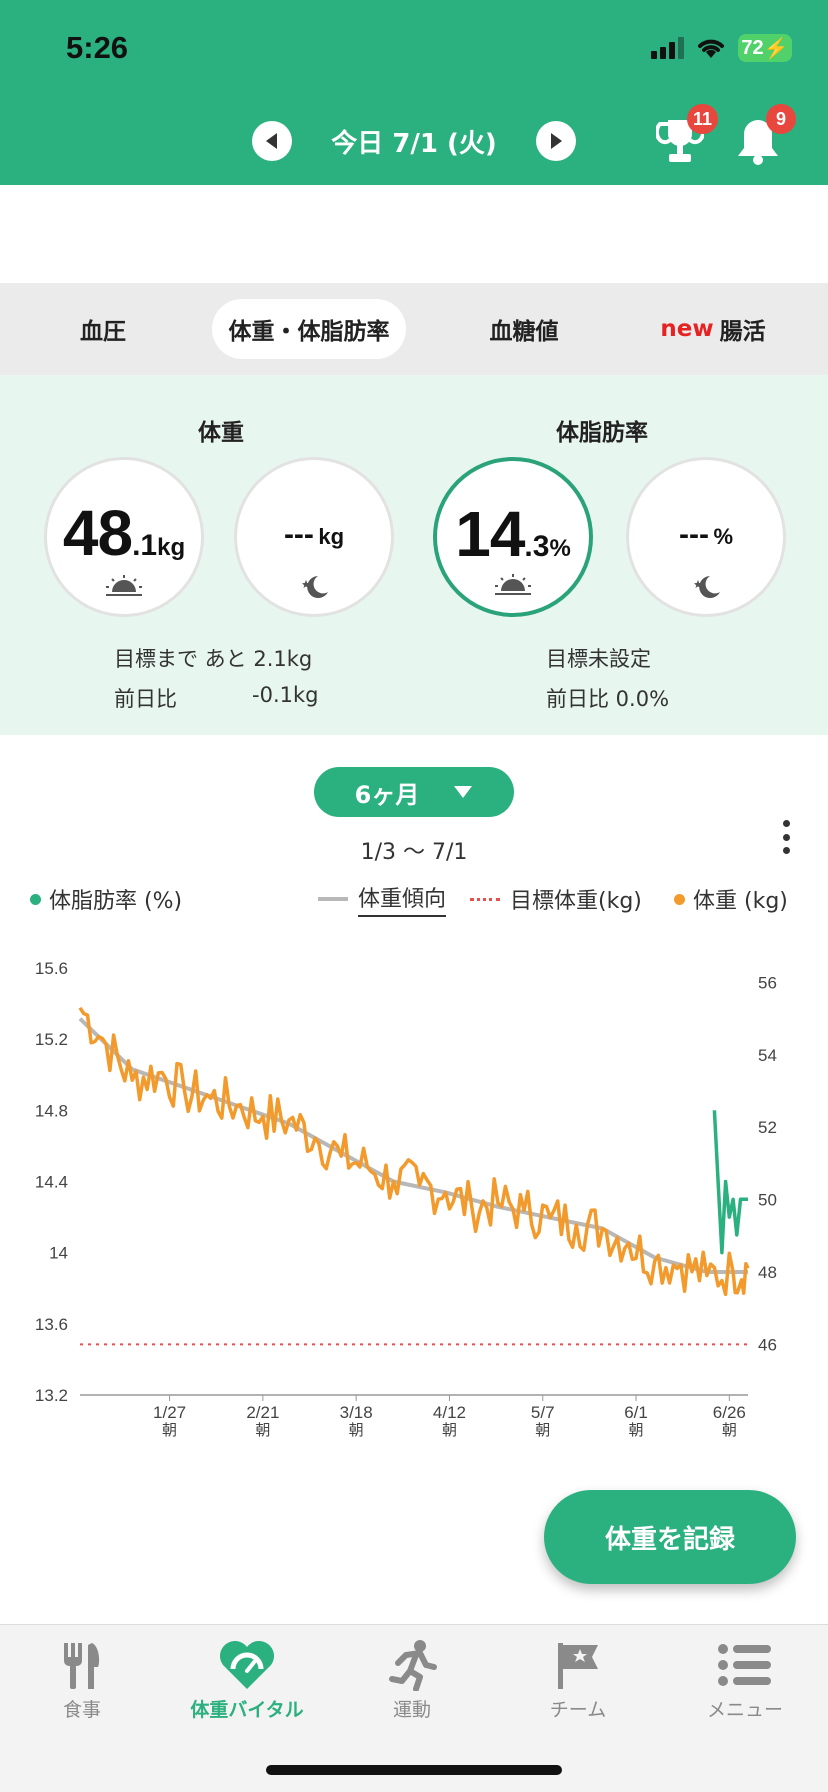 The image size is (828, 1792). What do you see at coordinates (667, 48) in the screenshot?
I see `cellular-signal-icon` at bounding box center [667, 48].